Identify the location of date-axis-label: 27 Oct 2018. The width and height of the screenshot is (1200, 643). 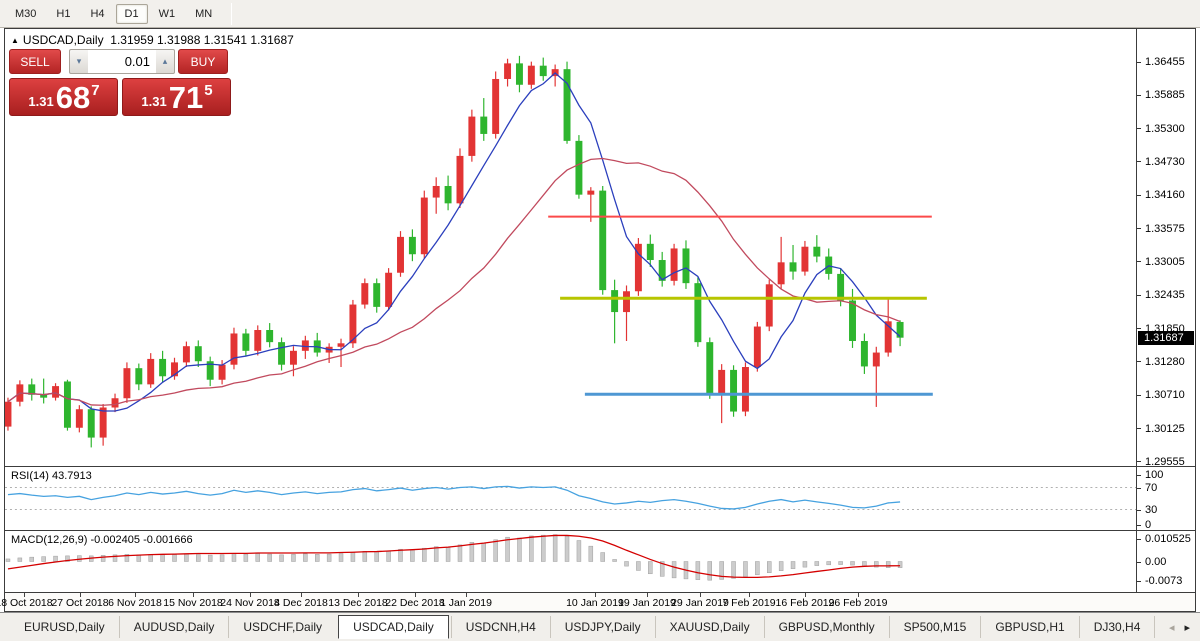
(80, 603).